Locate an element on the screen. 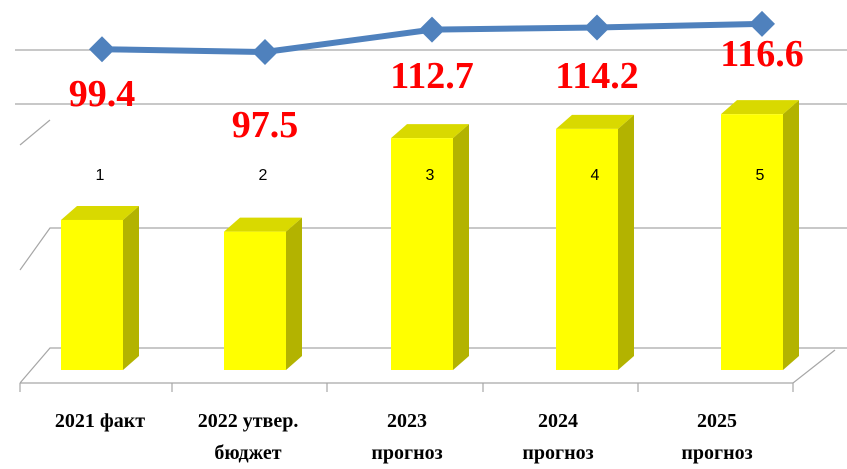  line-x-tick-label: 4 is located at coordinates (595, 175).